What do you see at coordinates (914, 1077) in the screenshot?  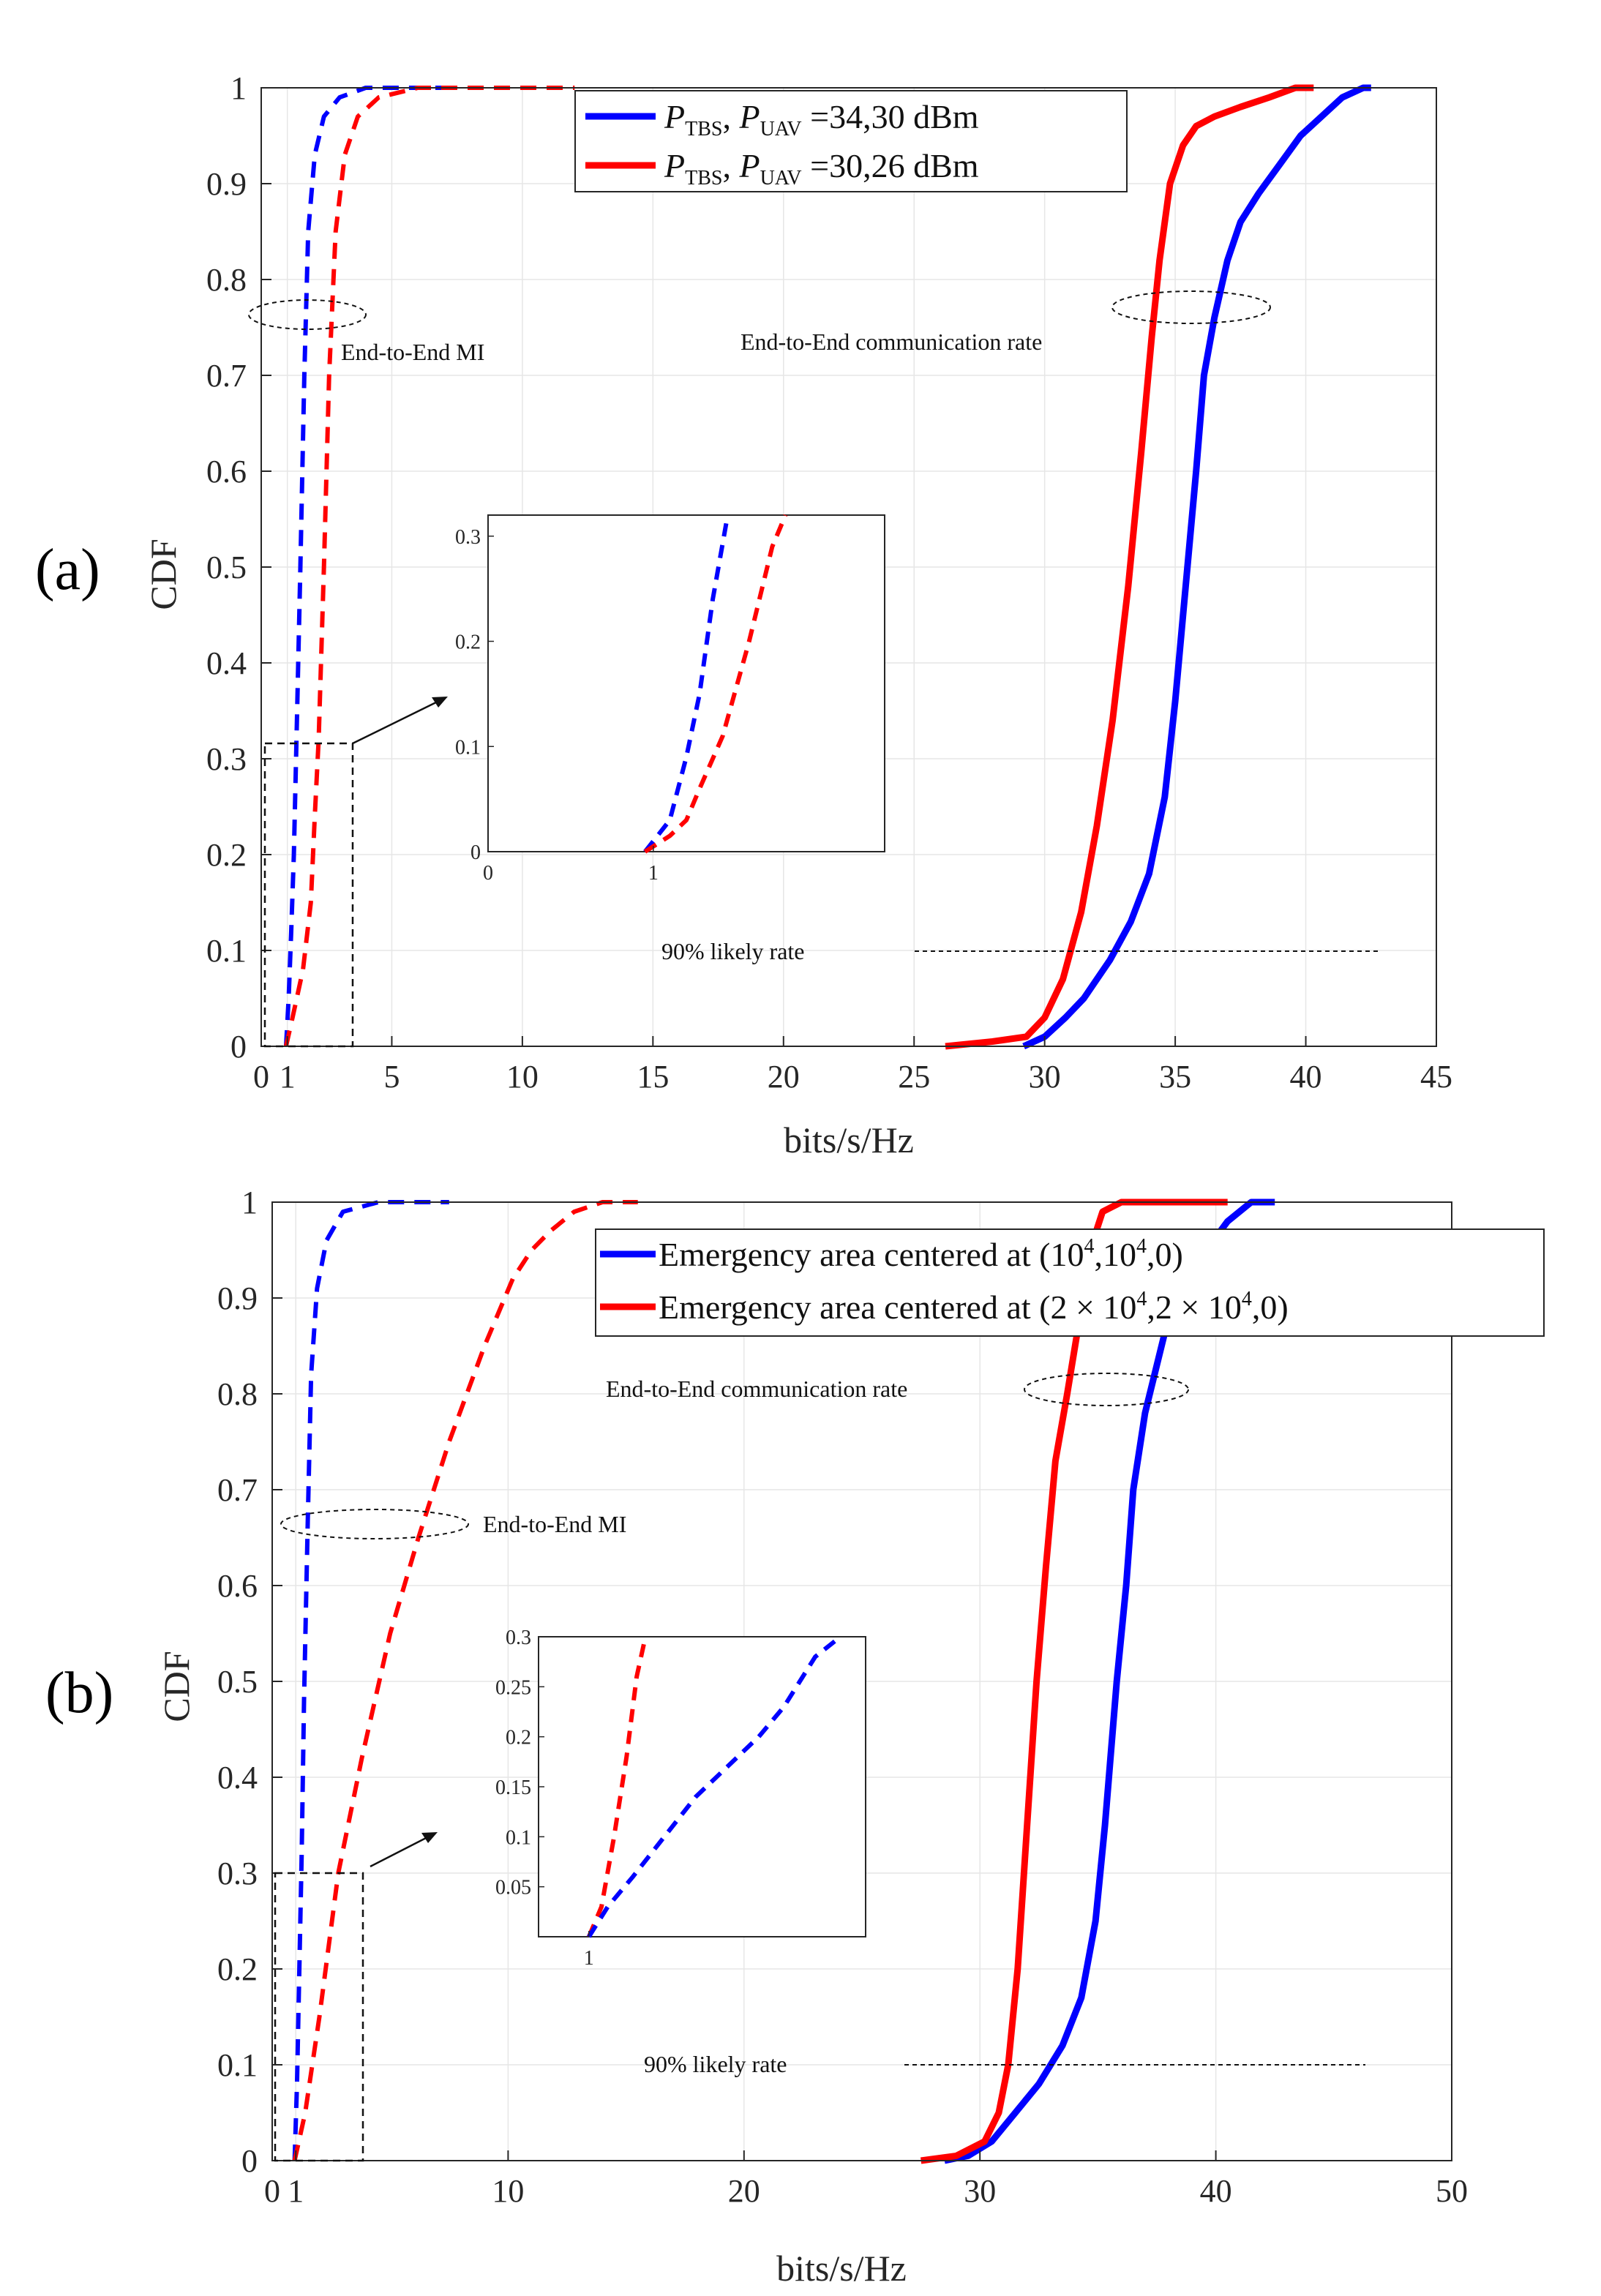 I see `panel-a-xtick-label: 25` at bounding box center [914, 1077].